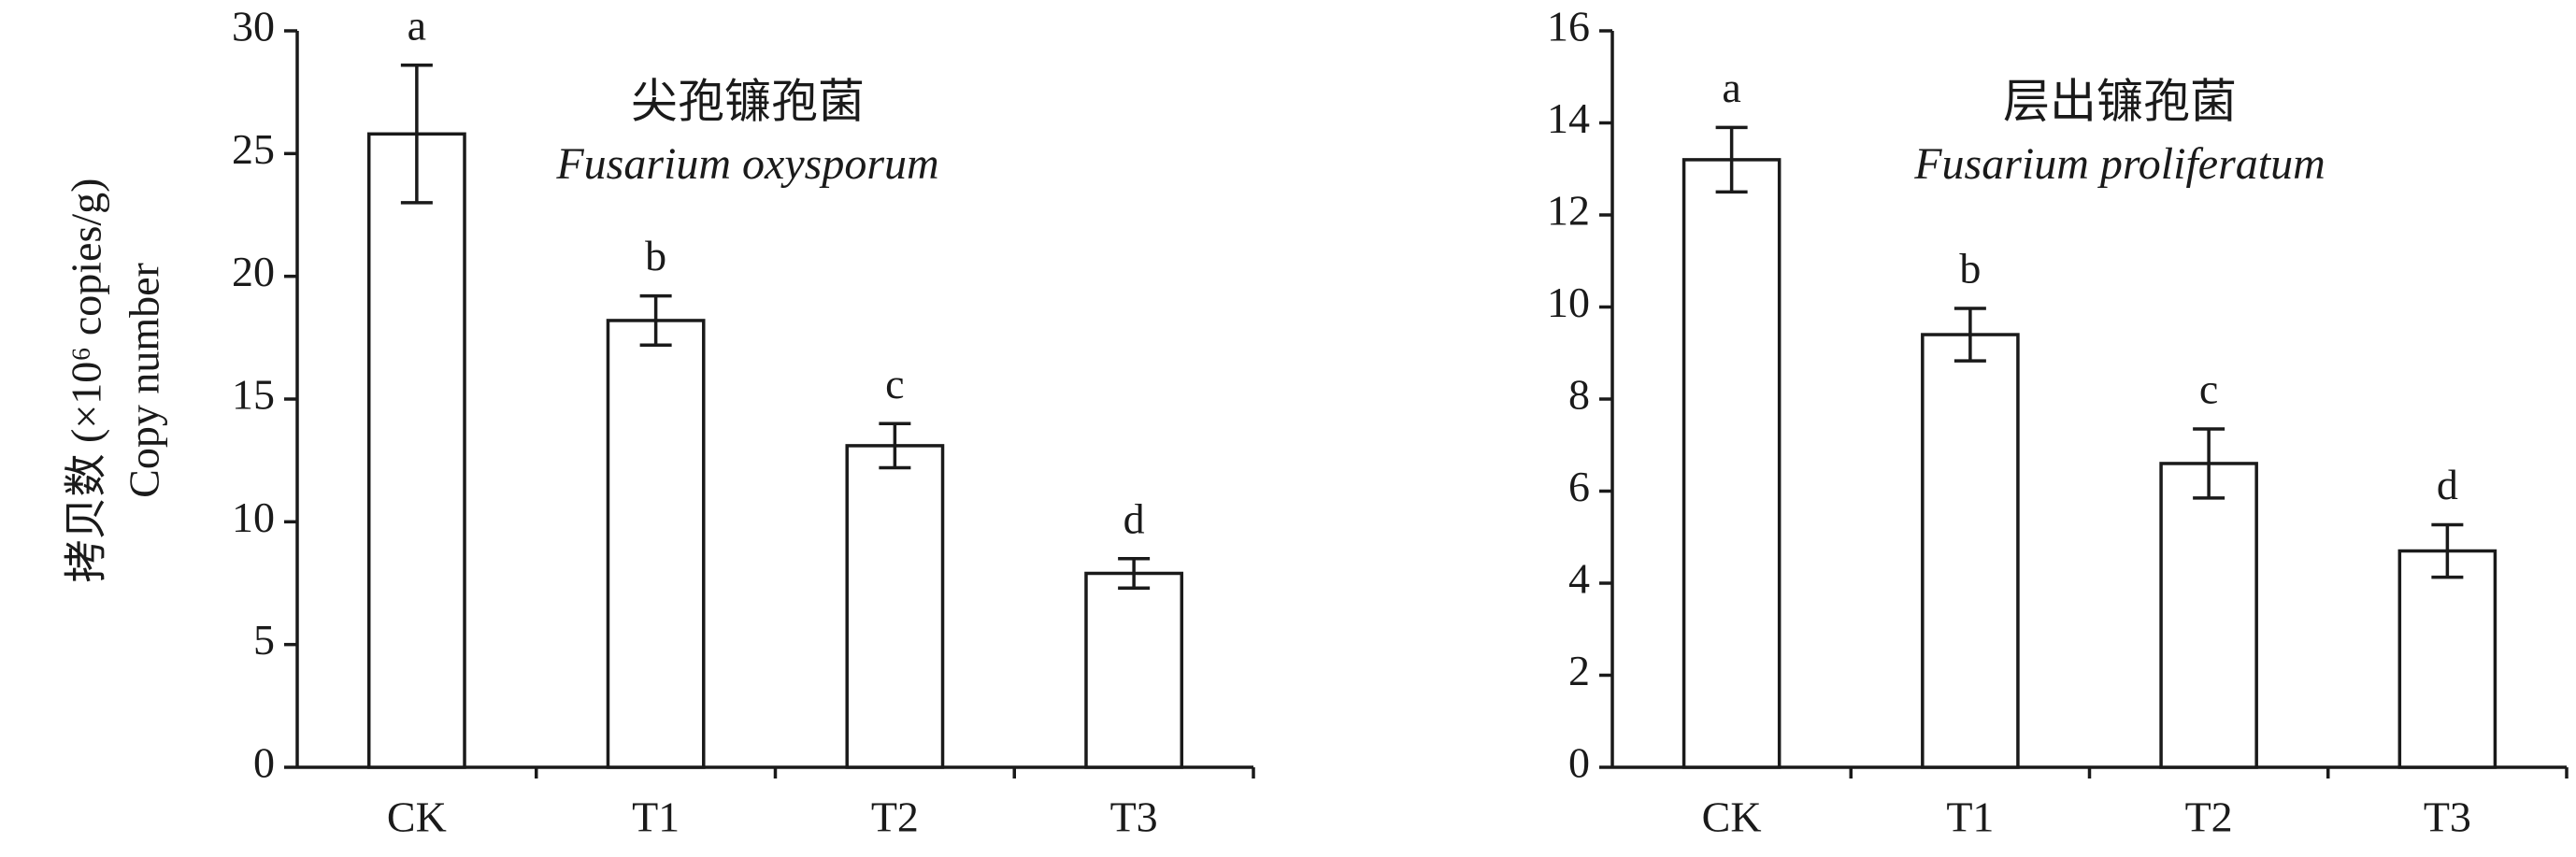 Image resolution: width=2576 pixels, height=857 pixels. What do you see at coordinates (253, 395) in the screenshot?
I see `y-tick-label: 15` at bounding box center [253, 395].